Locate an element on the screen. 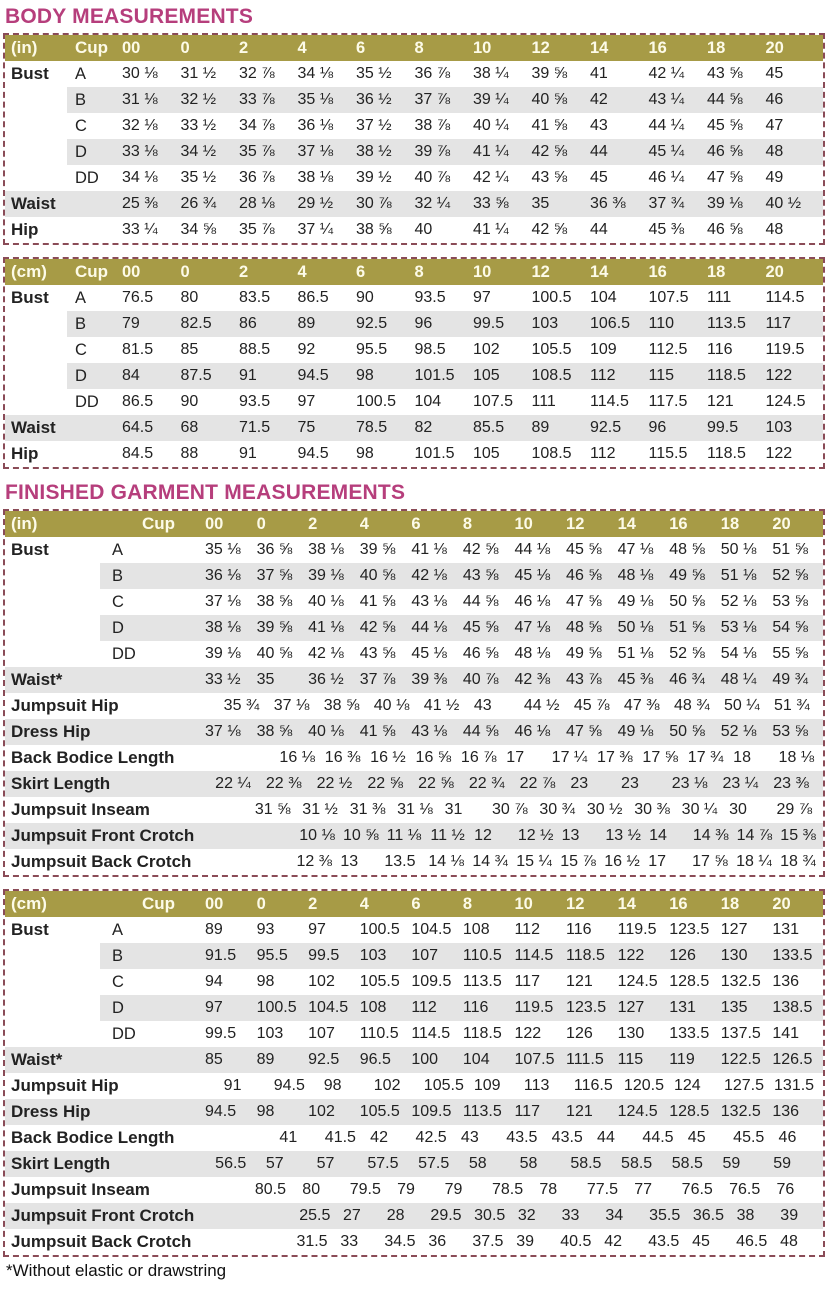  row-label: Back Bodice Length is located at coordinates (93, 1137).